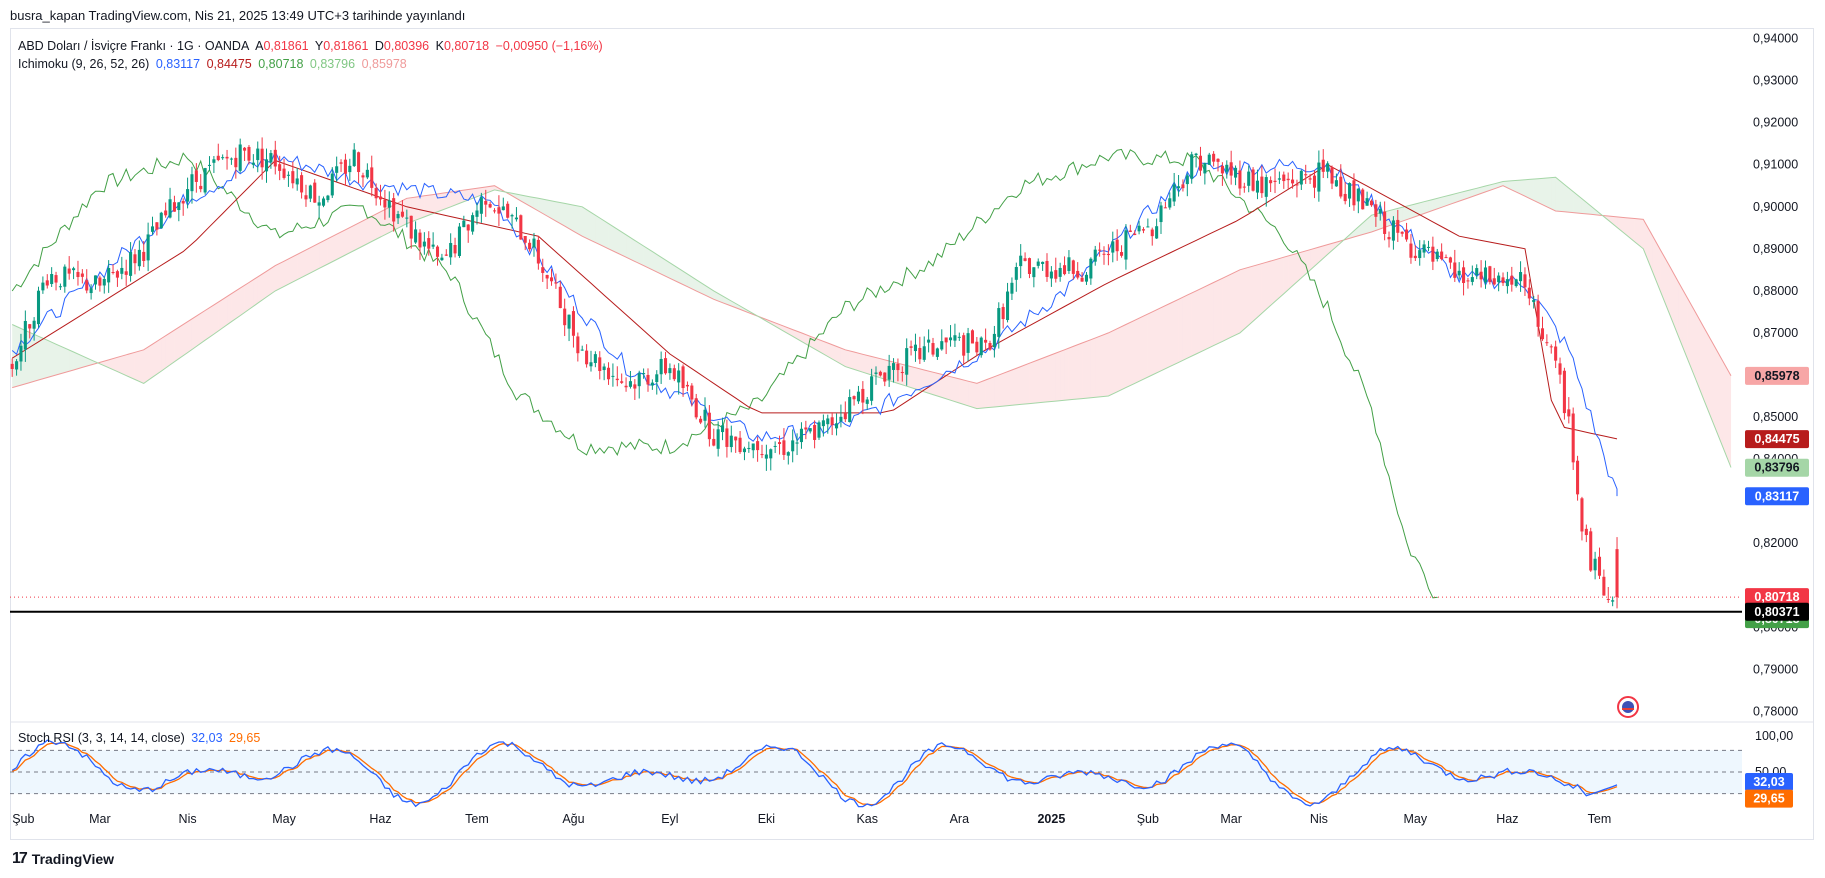 The width and height of the screenshot is (1825, 878). What do you see at coordinates (101, 738) in the screenshot?
I see `stoch-name: Stoch RSI (3, 3, 14, 14, close)` at bounding box center [101, 738].